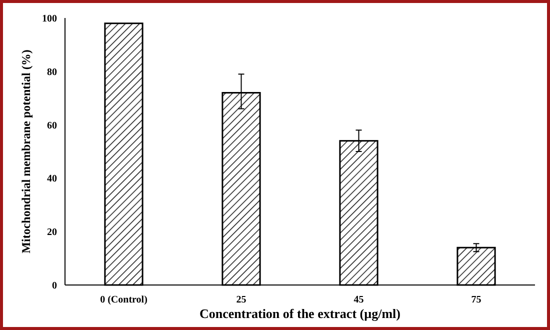 The width and height of the screenshot is (550, 330). Describe the element at coordinates (124, 300) in the screenshot. I see `x-tick-label: 0 (Control)` at that location.